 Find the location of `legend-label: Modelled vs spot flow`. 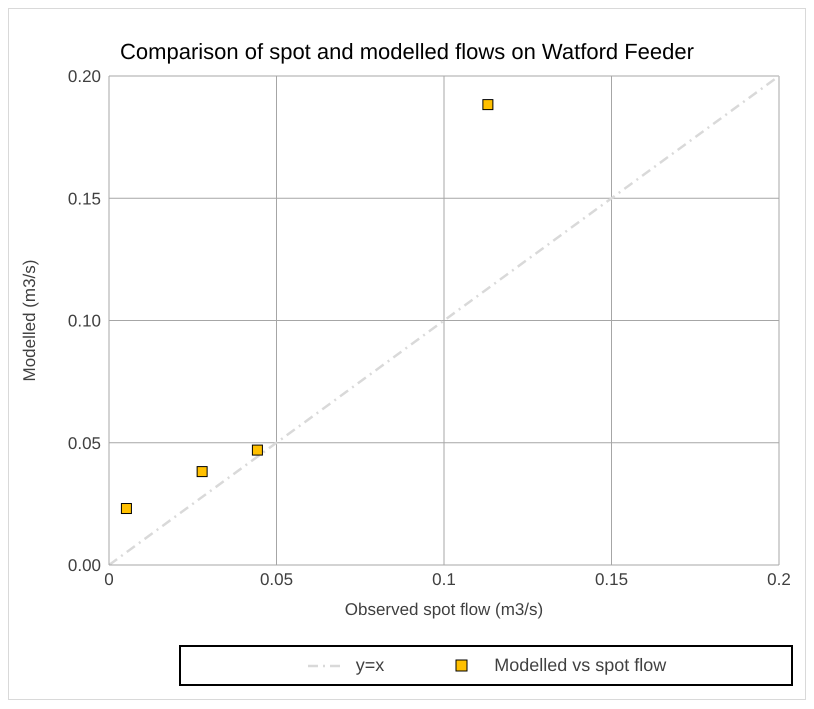

legend-label: Modelled vs spot flow is located at coordinates (580, 665).